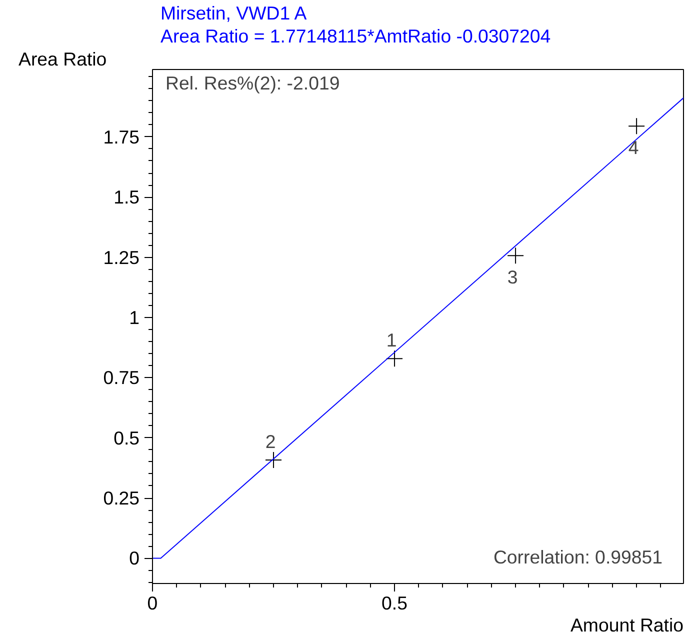 Image resolution: width=689 pixels, height=635 pixels. Describe the element at coordinates (234, 13) in the screenshot. I see `chart-title: Mirsetin, VWD1 A` at that location.